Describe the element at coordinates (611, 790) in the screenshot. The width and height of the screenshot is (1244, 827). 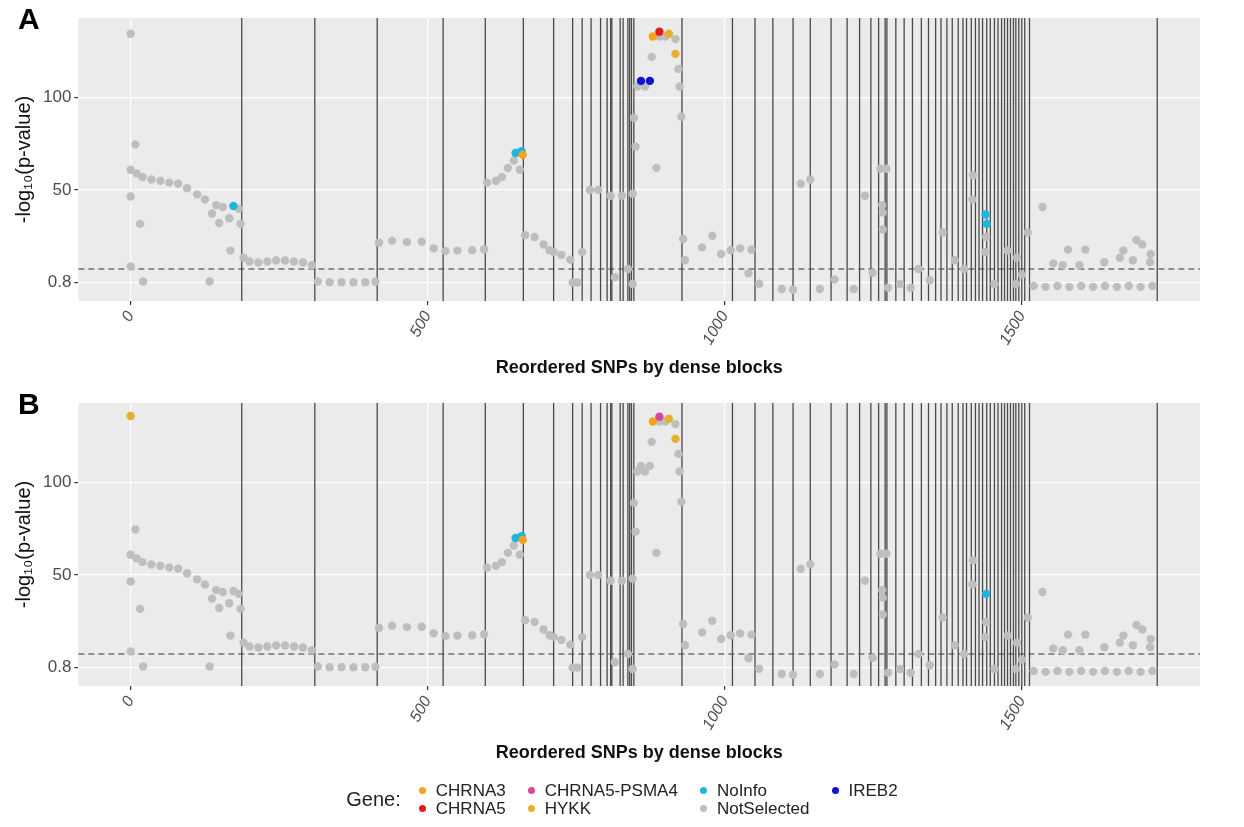
I see `legend-label: CHRNA5-PSMA4` at that location.